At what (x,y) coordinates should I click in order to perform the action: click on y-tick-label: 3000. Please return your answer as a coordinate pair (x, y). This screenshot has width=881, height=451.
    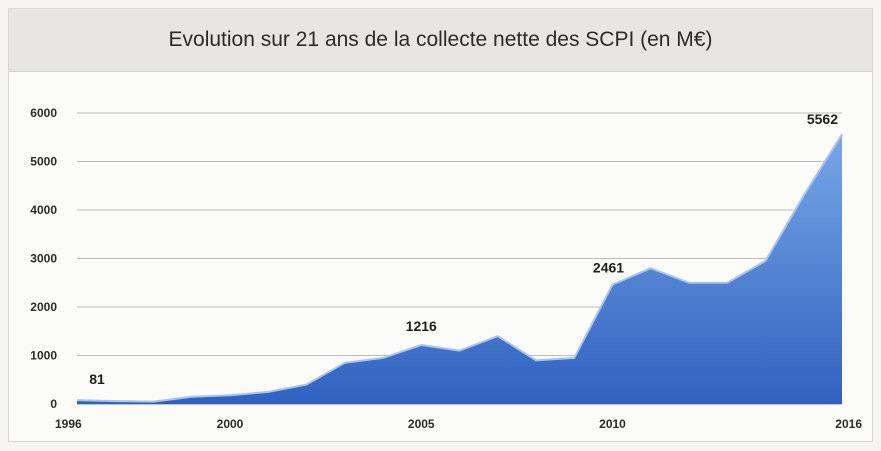
    Looking at the image, I should click on (43, 259).